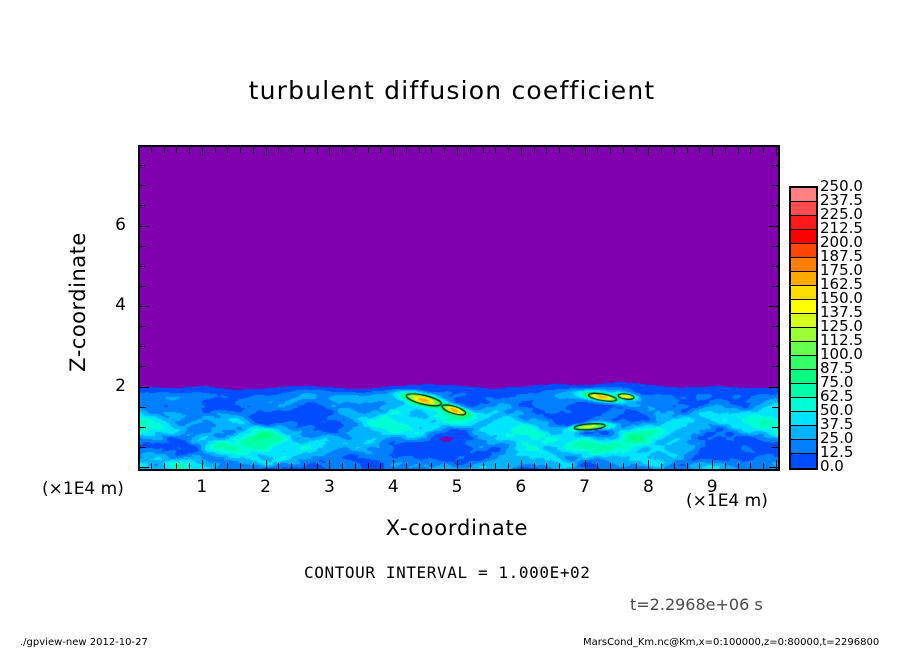  Describe the element at coordinates (841, 242) in the screenshot. I see `colorbar-tick-label: 200.0` at that location.